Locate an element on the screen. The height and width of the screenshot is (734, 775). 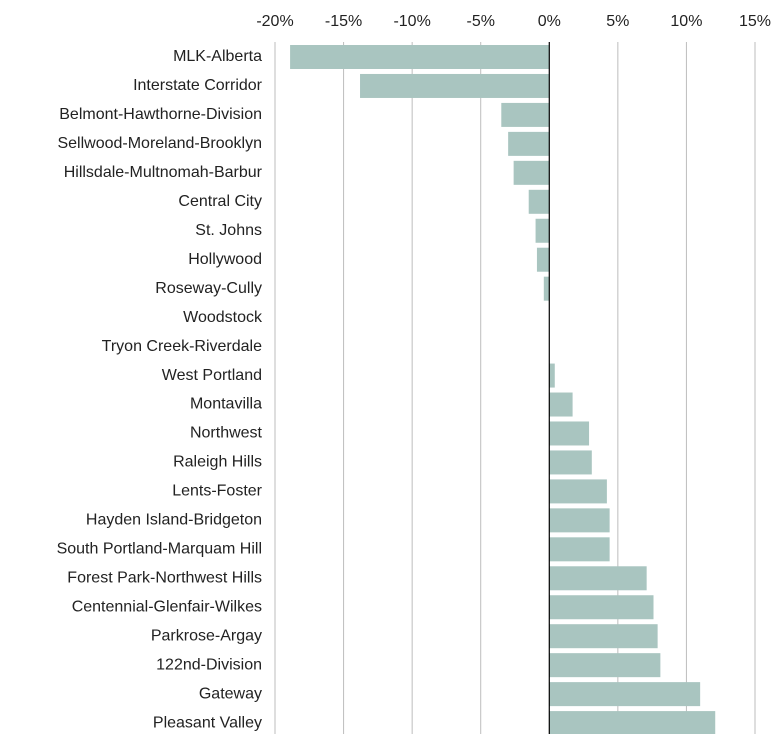
category-label: Sellwood-Moreland-Brooklyn is located at coordinates (159, 143).